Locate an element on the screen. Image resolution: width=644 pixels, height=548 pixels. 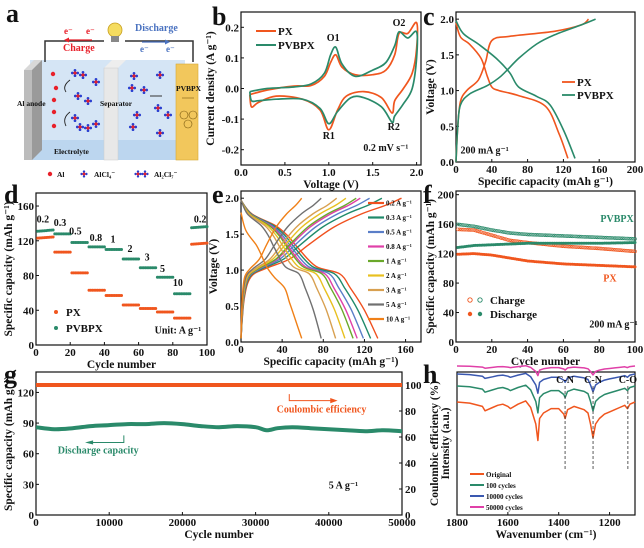
x-tick-label: 1.5 is located at coordinates (373, 173).